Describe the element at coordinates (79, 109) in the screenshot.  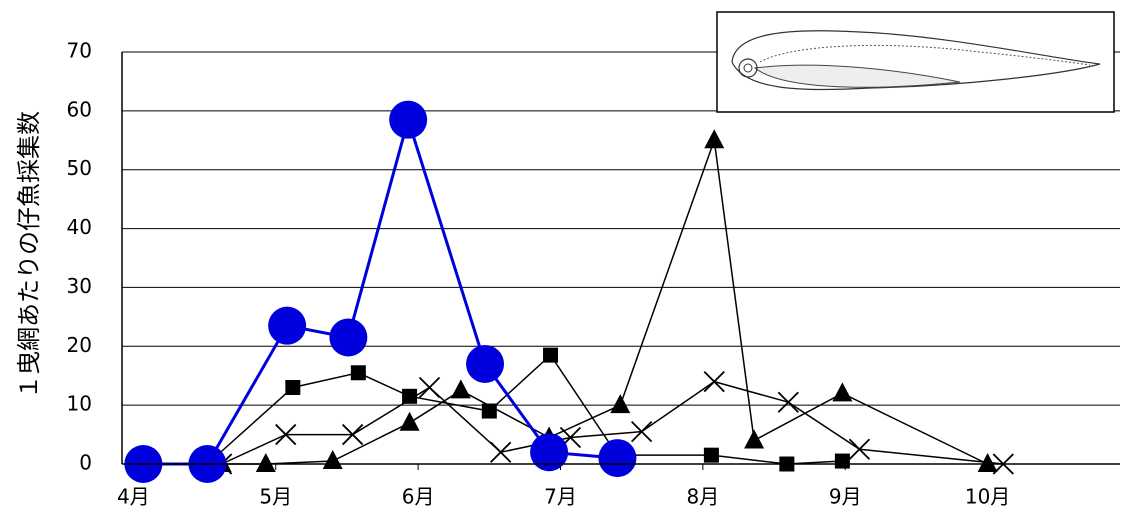
I see `y-tick-label: 60` at that location.